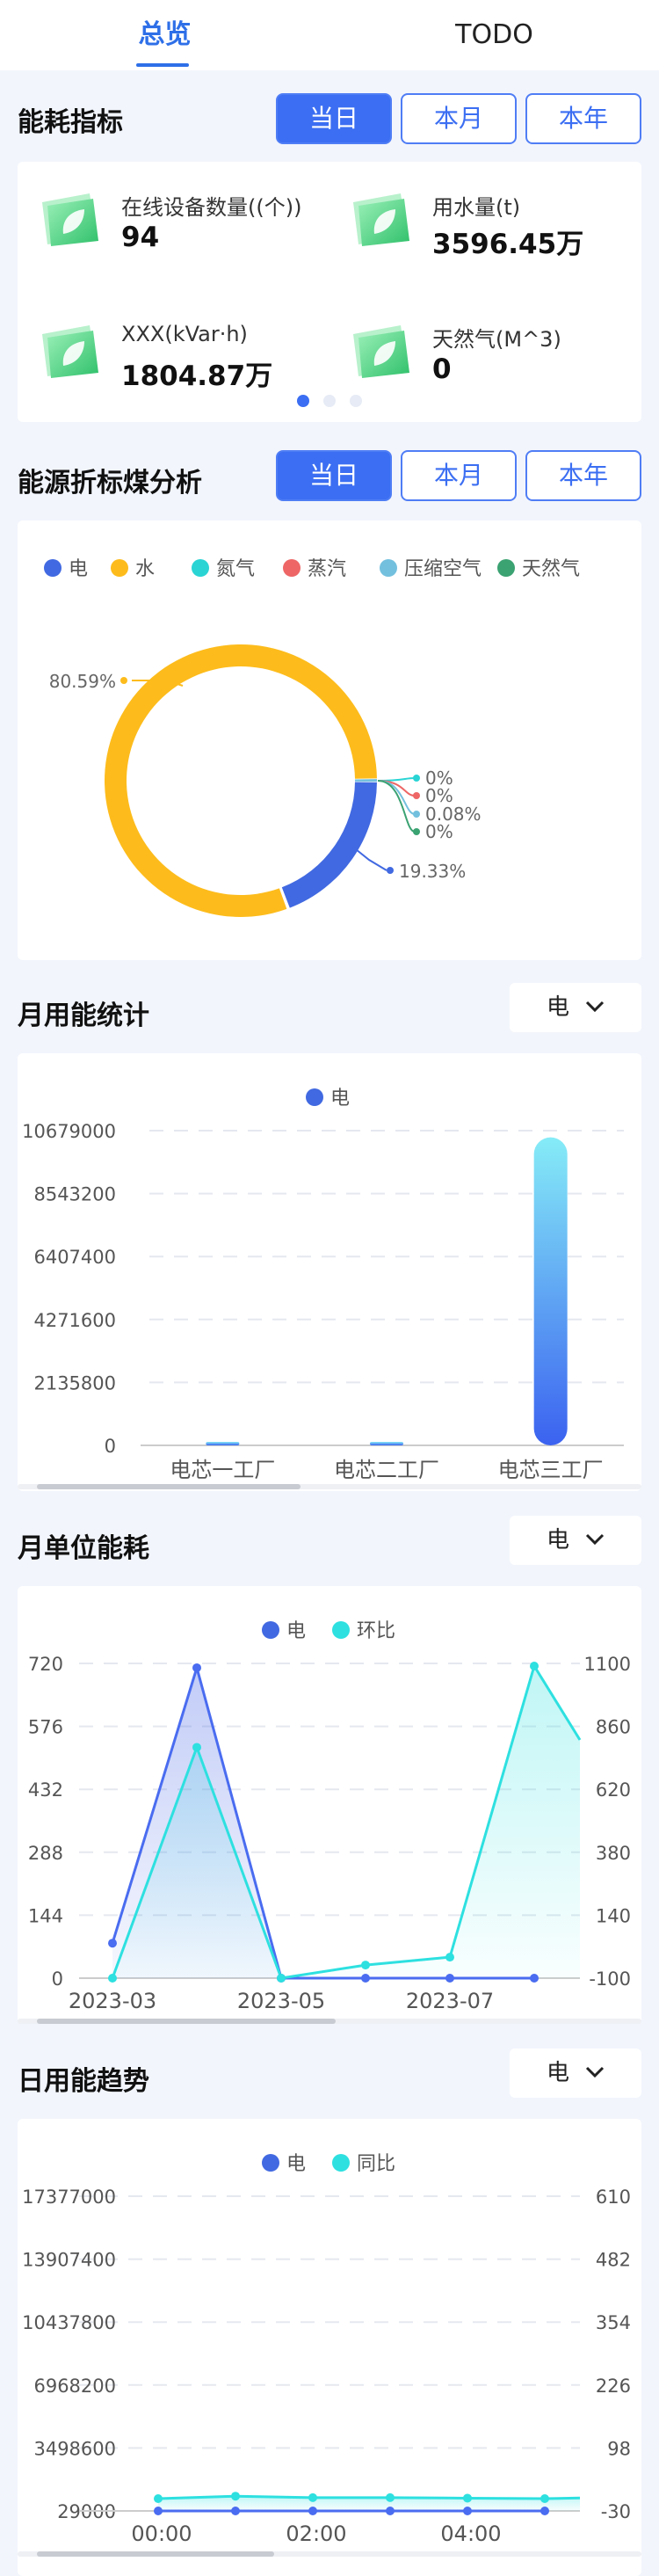 Image resolution: width=659 pixels, height=2576 pixels. Describe the element at coordinates (113, 2001) in the screenshot. I see `x-tick-label: 2023-03` at that location.